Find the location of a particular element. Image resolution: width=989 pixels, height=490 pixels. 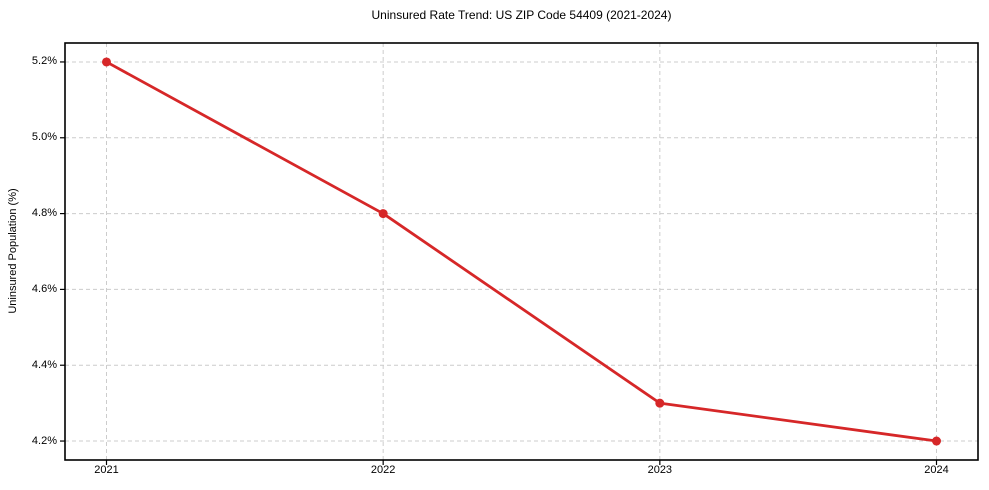

x-tick-label: 2023 is located at coordinates (660, 470).